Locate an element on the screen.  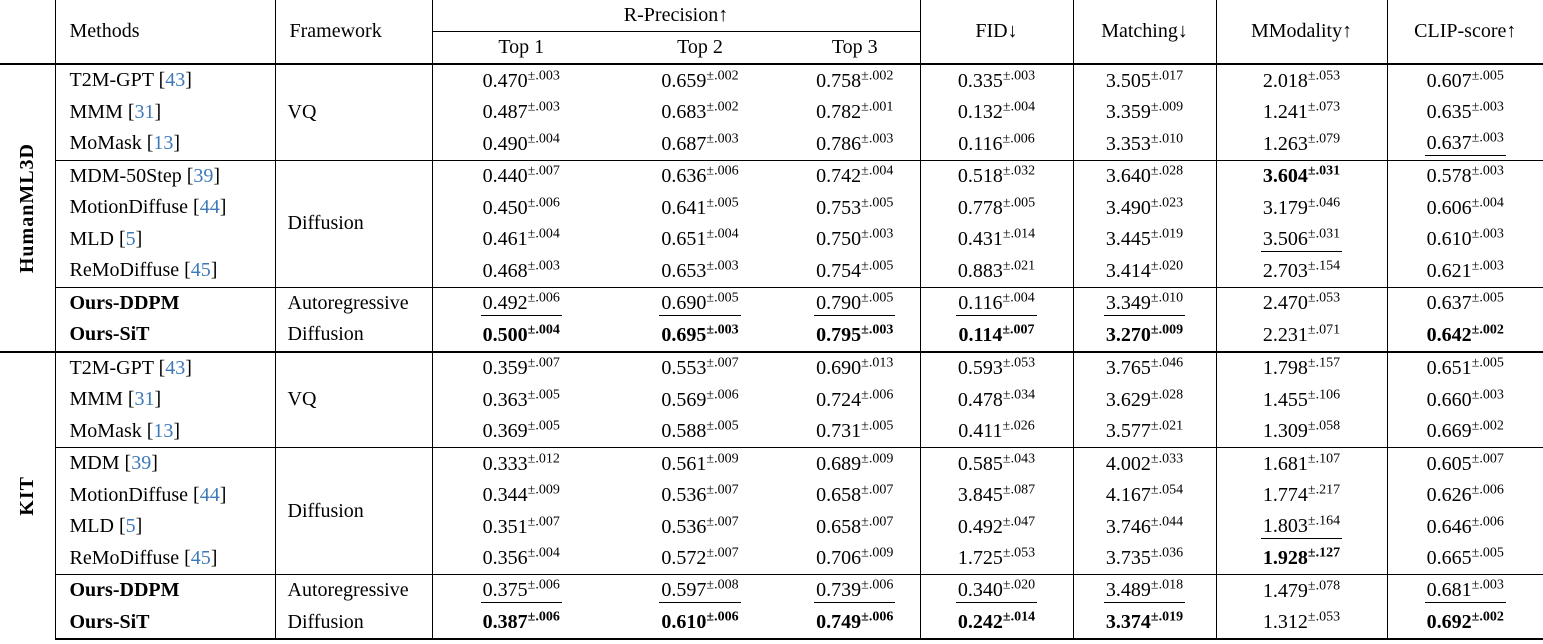
metric-value: 0.610±.003 is located at coordinates (1465, 238).